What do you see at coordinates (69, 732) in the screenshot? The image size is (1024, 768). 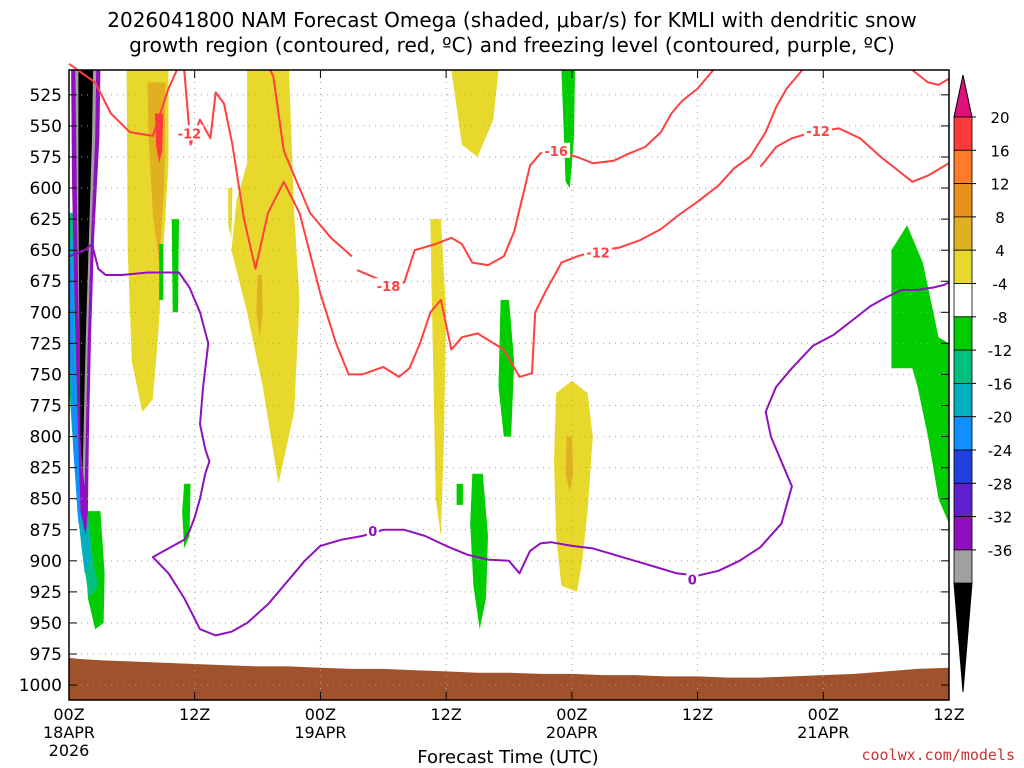 I see `x-tick-date-0: 18APR` at bounding box center [69, 732].